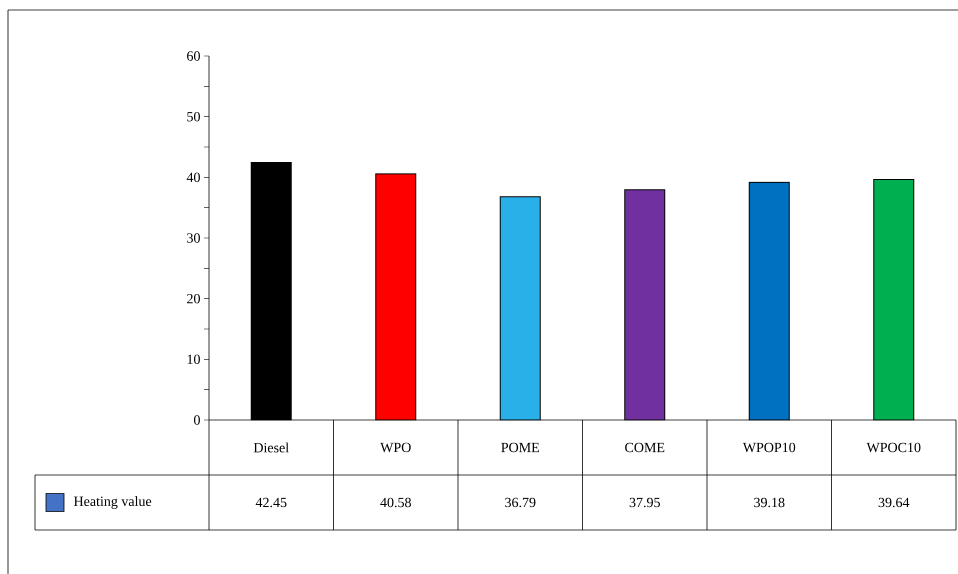  I want to click on x-tick-label: WPOC10, so click(893, 447).